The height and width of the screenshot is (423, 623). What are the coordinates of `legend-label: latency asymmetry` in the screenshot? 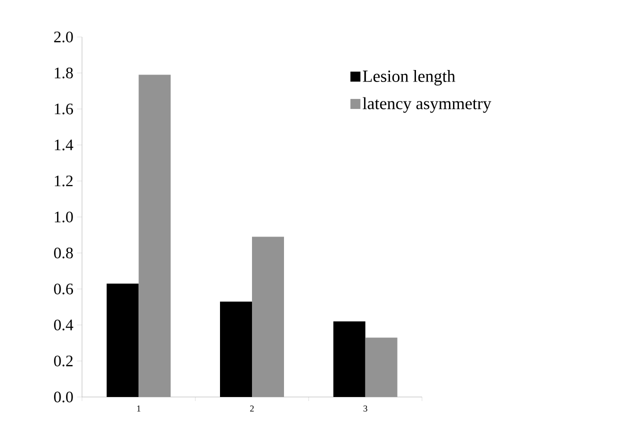 It's located at (427, 105).